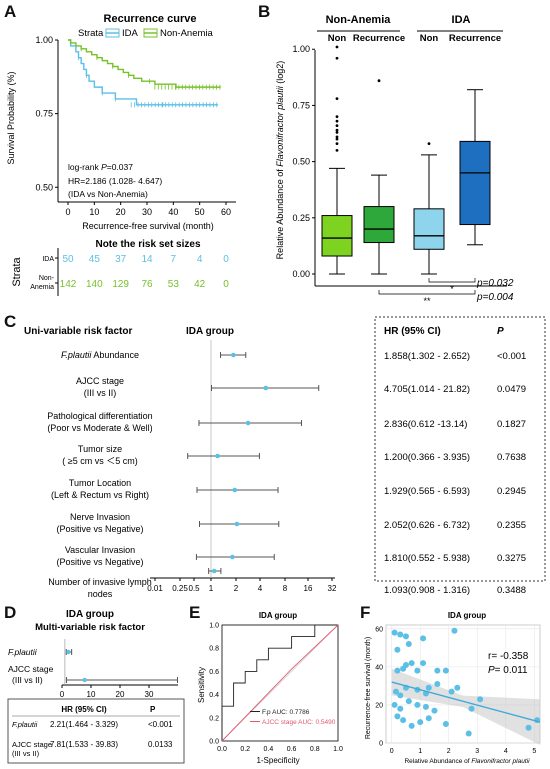  I want to click on forest-row-p: 0.0479, so click(511, 389).